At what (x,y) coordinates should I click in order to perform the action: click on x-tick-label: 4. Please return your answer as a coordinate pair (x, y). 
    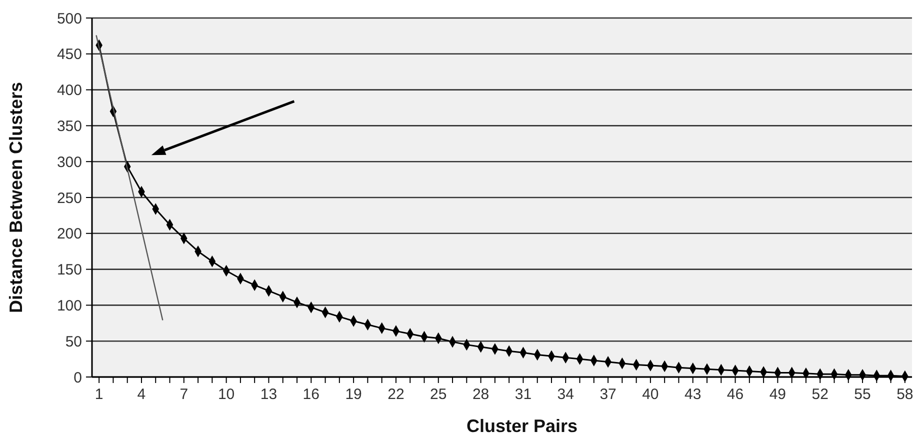
    Looking at the image, I should click on (141, 394).